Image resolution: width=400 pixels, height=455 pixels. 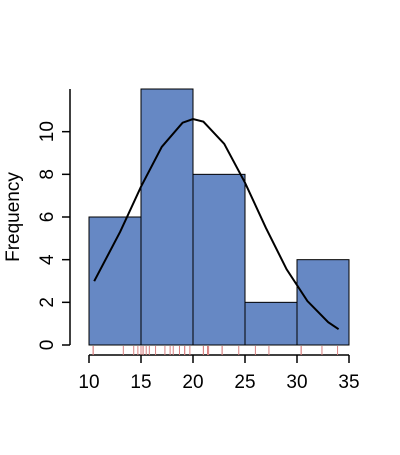 What do you see at coordinates (192, 382) in the screenshot?
I see `x-tick-label: 20` at bounding box center [192, 382].